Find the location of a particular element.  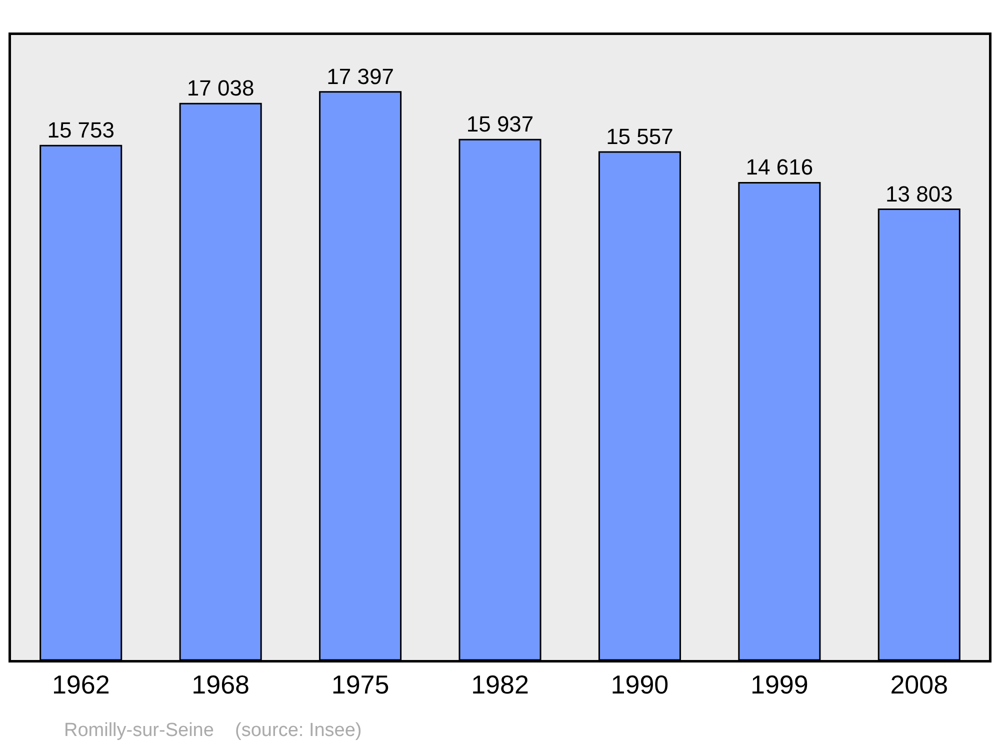

x-tick-label: 1982 is located at coordinates (500, 685).